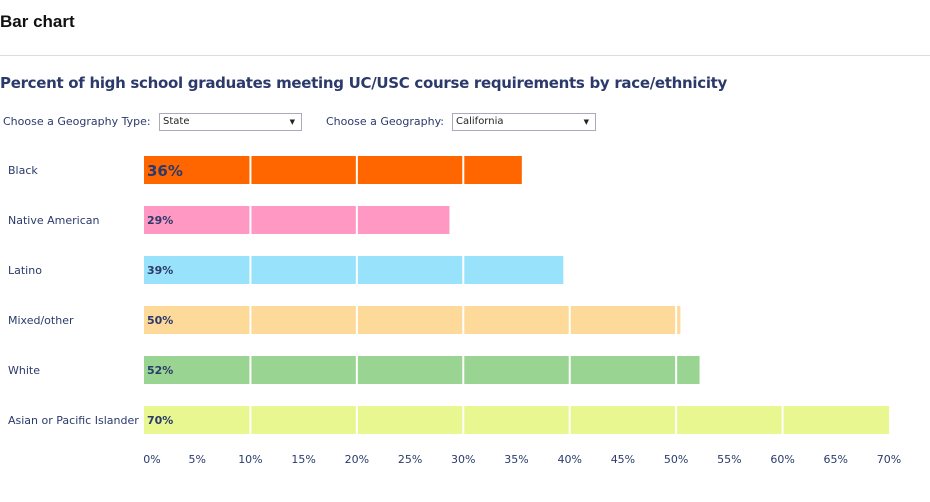 This screenshot has height=502, width=930. I want to click on x-tick-label: 45%, so click(623, 459).